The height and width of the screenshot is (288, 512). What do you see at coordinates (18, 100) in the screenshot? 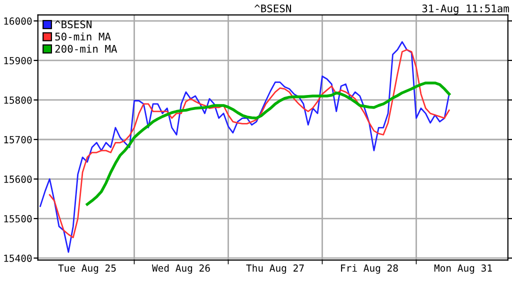
I see `y-tick-label: 15800` at bounding box center [18, 100].